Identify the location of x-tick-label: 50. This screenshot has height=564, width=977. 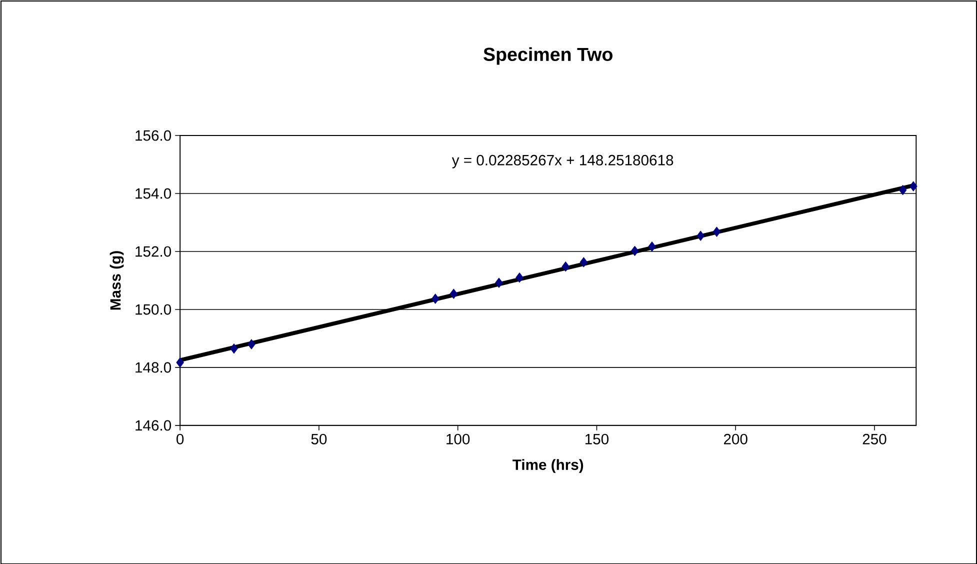
(319, 439).